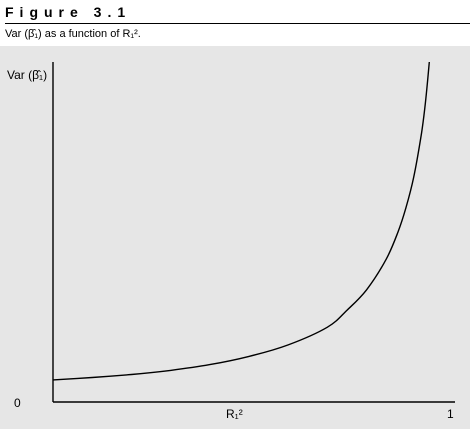 This screenshot has height=429, width=470. I want to click on y-axis-label: Var (β̂₁), so click(27, 75).